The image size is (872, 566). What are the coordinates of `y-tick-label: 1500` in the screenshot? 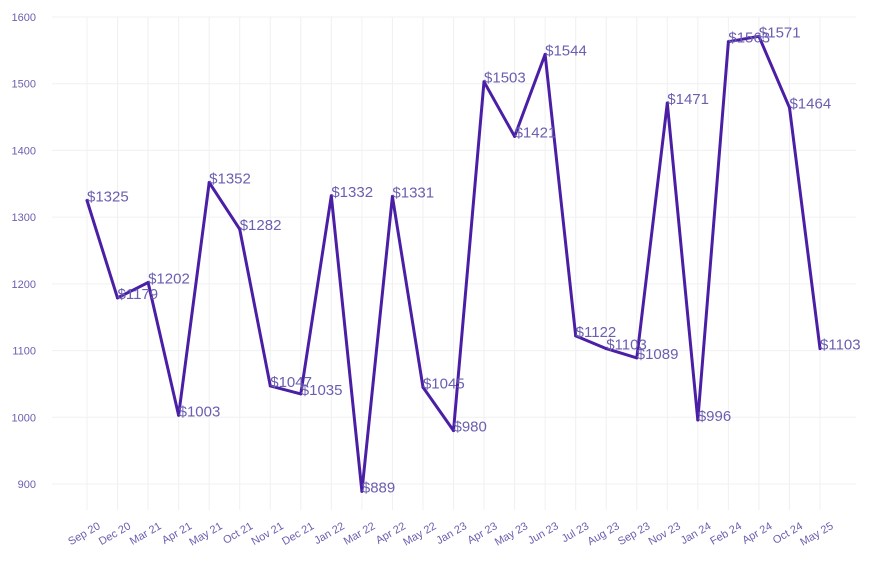 It's located at (24, 85).